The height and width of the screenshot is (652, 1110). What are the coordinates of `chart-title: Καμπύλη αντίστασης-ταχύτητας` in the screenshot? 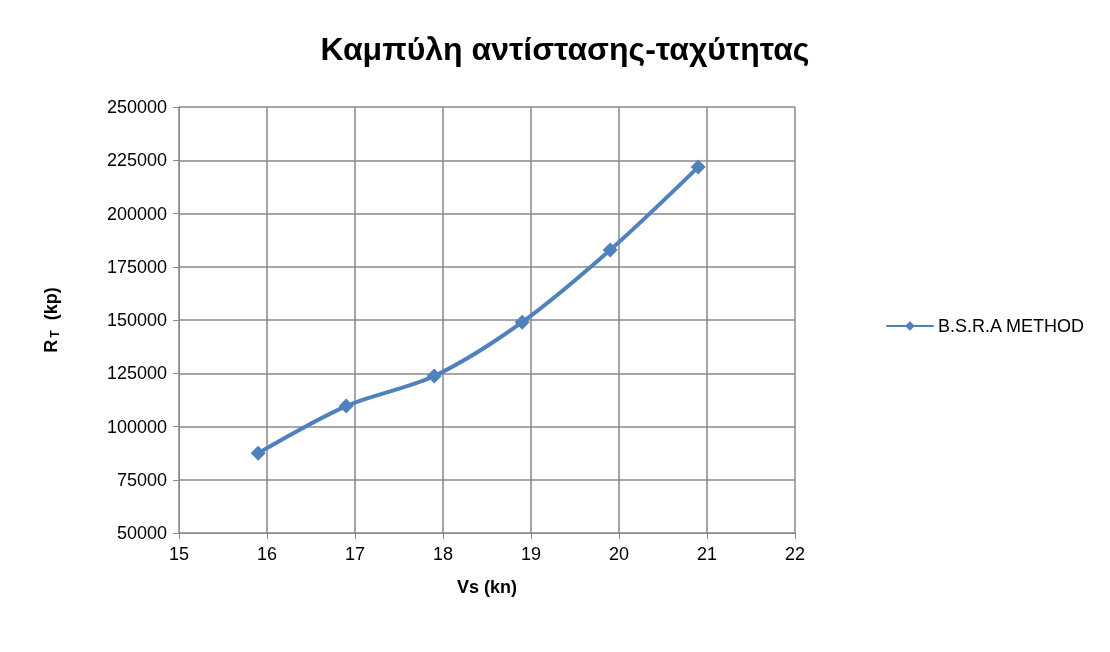 It's located at (565, 49).